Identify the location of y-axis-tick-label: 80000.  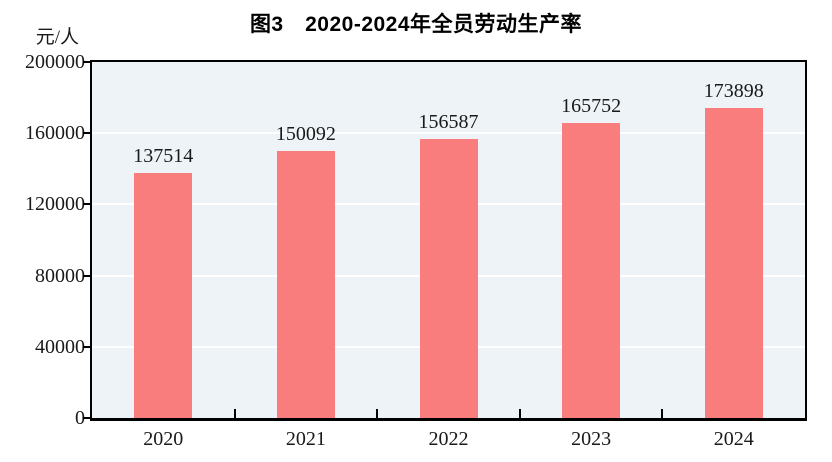
(60, 275).